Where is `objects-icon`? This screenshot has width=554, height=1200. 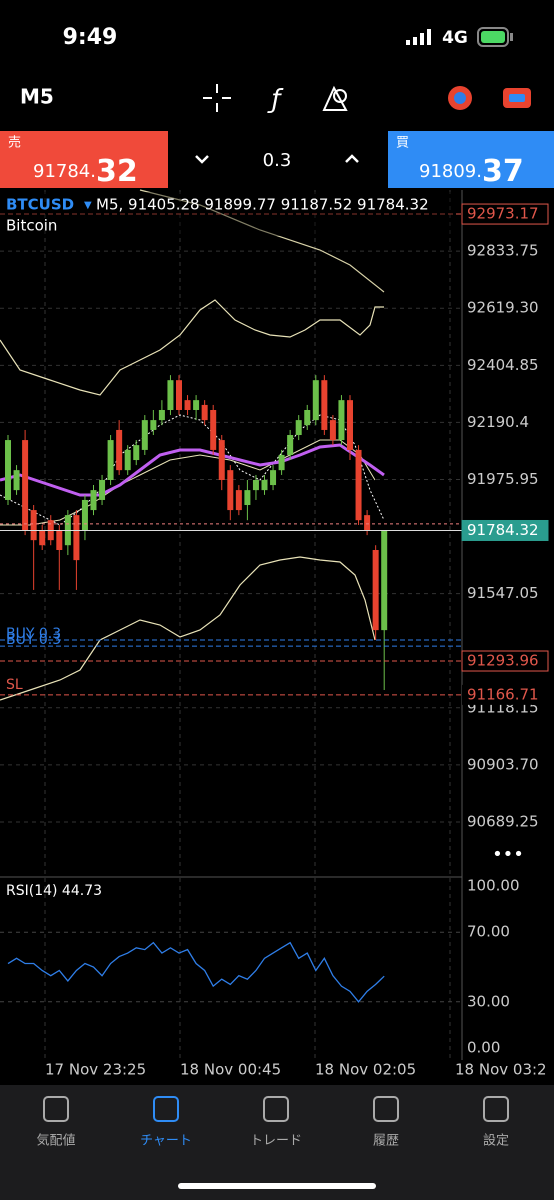 objects-icon is located at coordinates (335, 98).